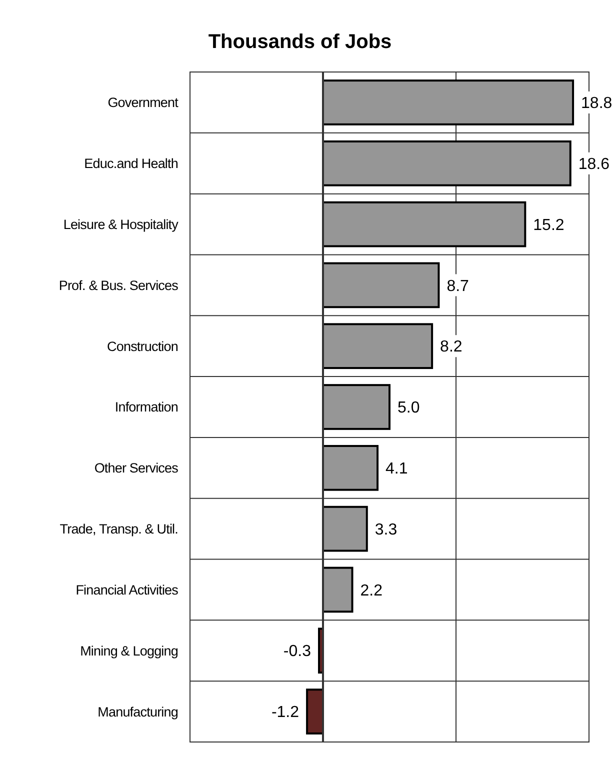 The image size is (616, 769). Describe the element at coordinates (548, 225) in the screenshot. I see `data-label: 15.2` at that location.